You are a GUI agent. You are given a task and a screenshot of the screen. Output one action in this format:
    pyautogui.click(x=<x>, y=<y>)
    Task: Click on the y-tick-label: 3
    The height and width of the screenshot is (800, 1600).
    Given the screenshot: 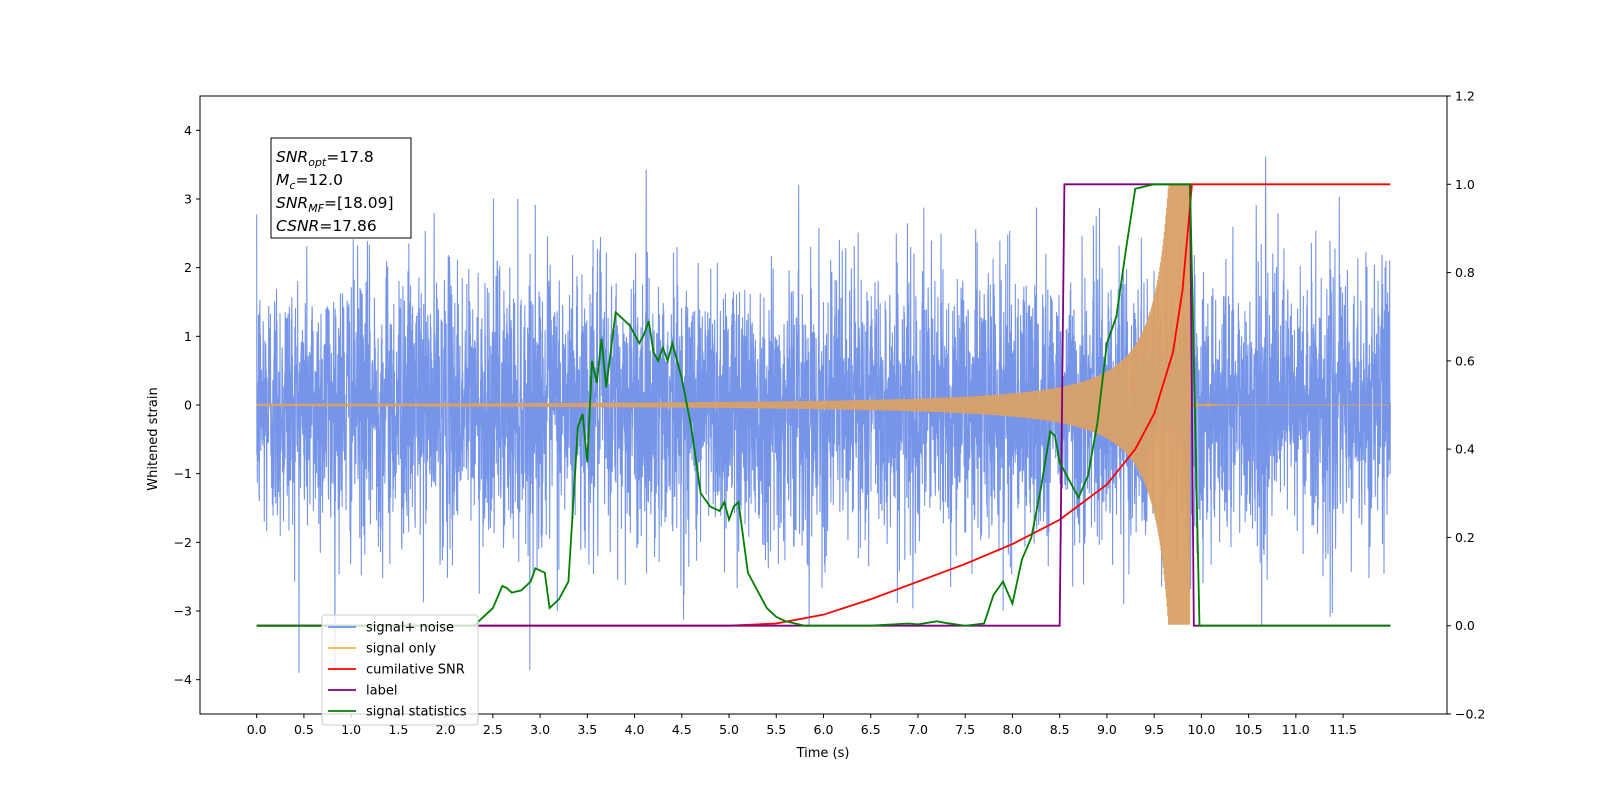 What is the action you would take?
    pyautogui.click(x=188, y=199)
    